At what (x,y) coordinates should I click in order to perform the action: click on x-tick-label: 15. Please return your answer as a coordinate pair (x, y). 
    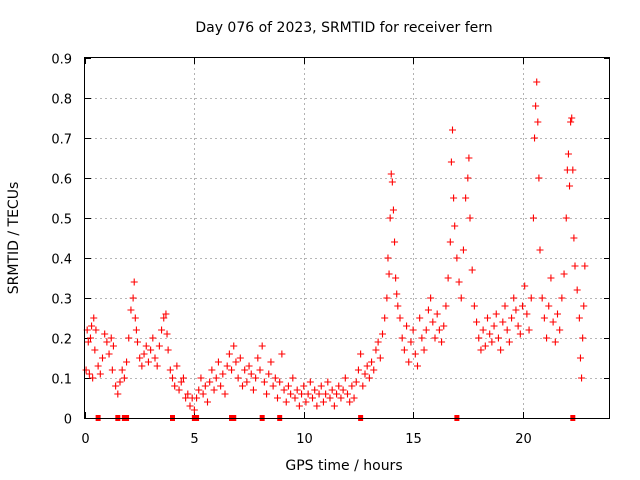
    Looking at the image, I should click on (413, 439).